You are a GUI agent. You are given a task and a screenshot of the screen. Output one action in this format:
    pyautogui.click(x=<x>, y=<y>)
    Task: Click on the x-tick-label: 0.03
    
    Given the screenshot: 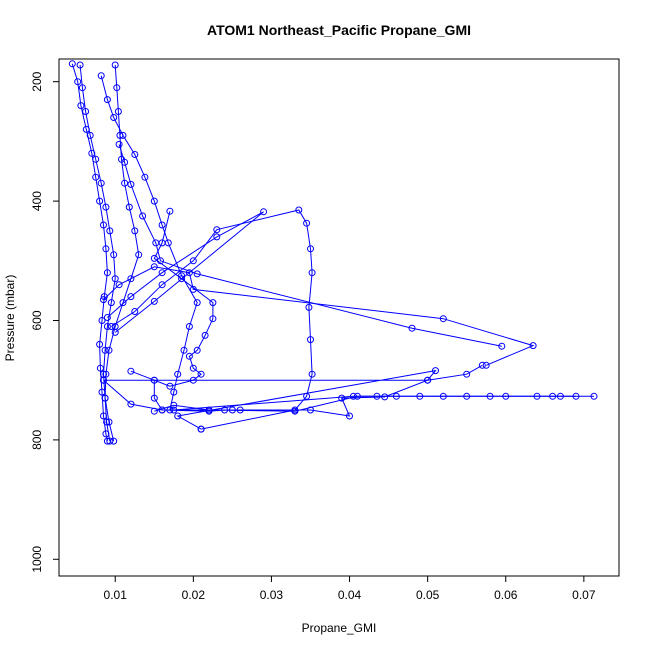 What is the action you would take?
    pyautogui.click(x=272, y=595)
    